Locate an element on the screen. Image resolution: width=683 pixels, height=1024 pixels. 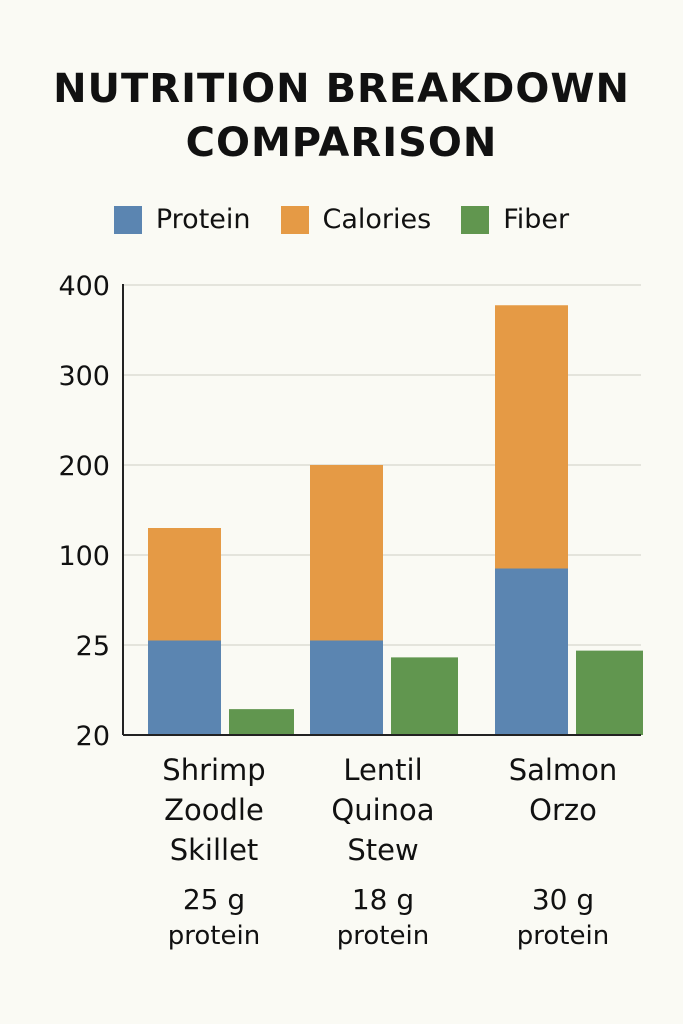
recipe-label-1: Lentil Quinoa Stew is located at coordinates (383, 810).